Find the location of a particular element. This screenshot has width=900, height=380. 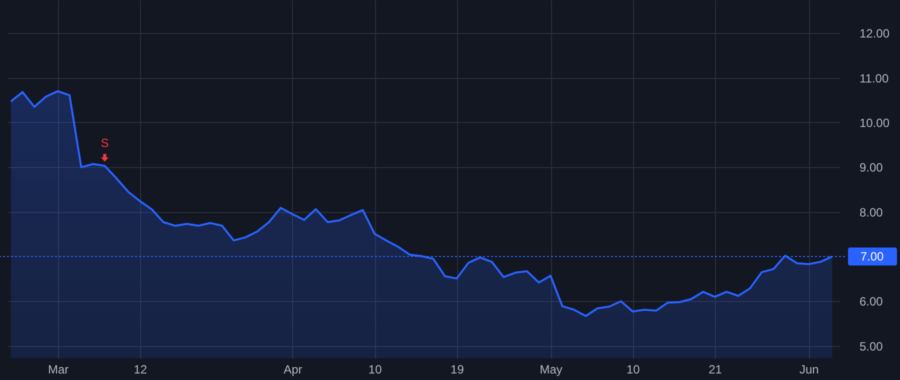

x-tick-label: 21 is located at coordinates (715, 369).